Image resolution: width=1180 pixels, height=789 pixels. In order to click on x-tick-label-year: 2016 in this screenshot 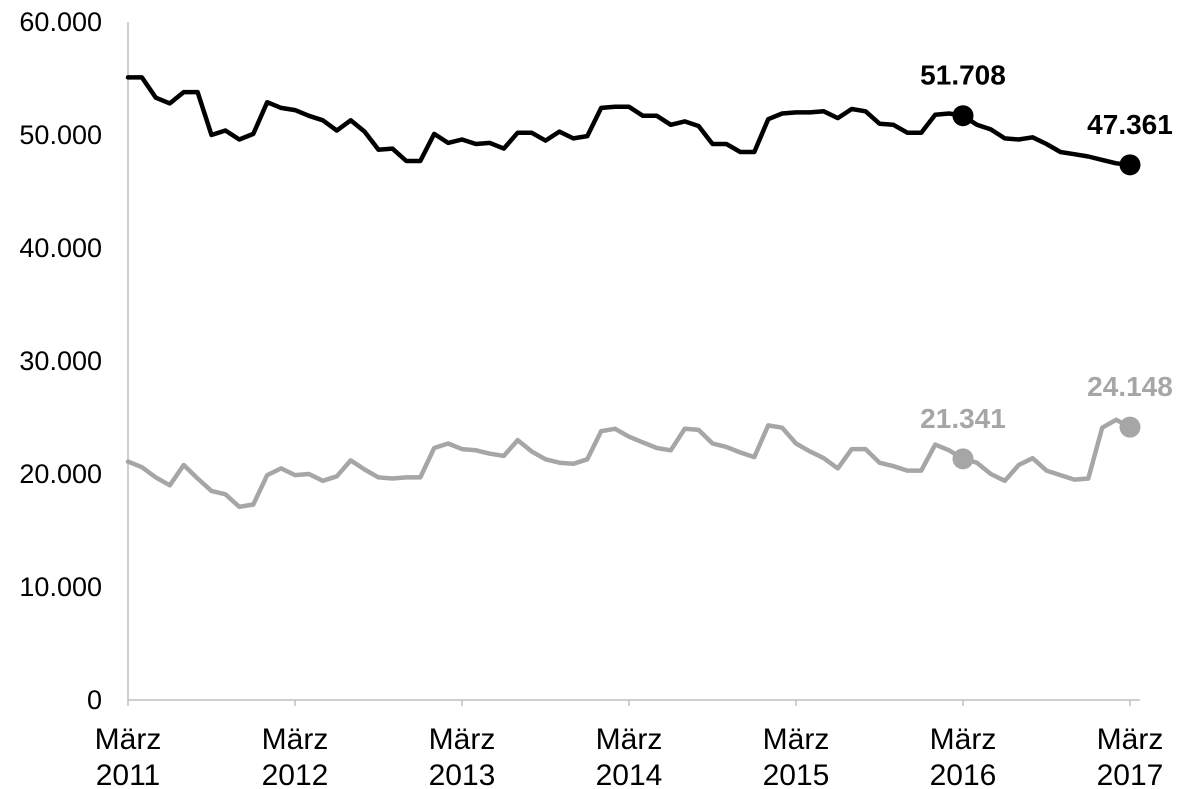, I will do `click(963, 774)`.